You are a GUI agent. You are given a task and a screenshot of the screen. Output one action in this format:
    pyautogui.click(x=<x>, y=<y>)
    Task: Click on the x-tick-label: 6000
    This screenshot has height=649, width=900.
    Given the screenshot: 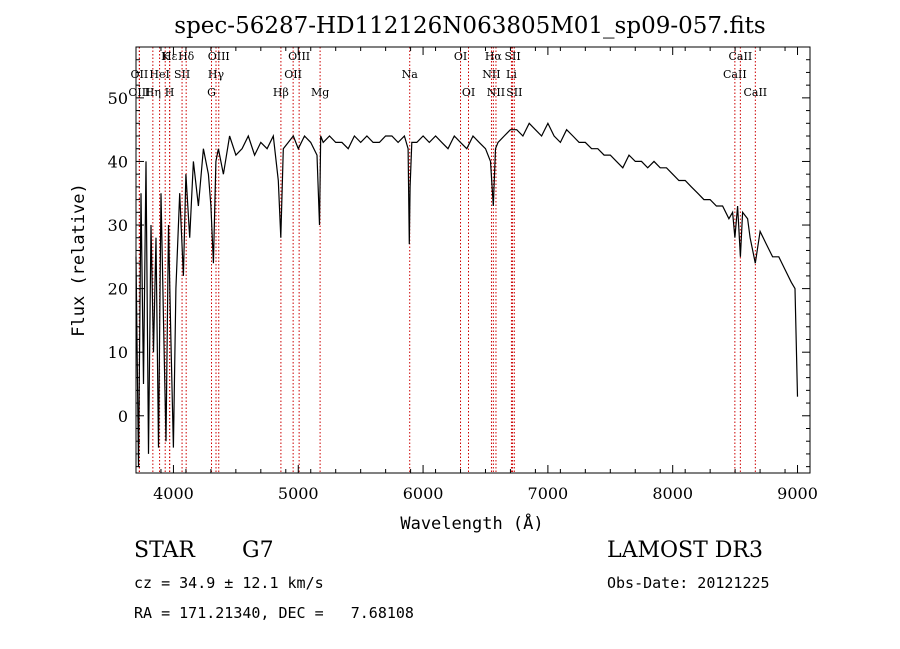 What is the action you would take?
    pyautogui.click(x=423, y=493)
    